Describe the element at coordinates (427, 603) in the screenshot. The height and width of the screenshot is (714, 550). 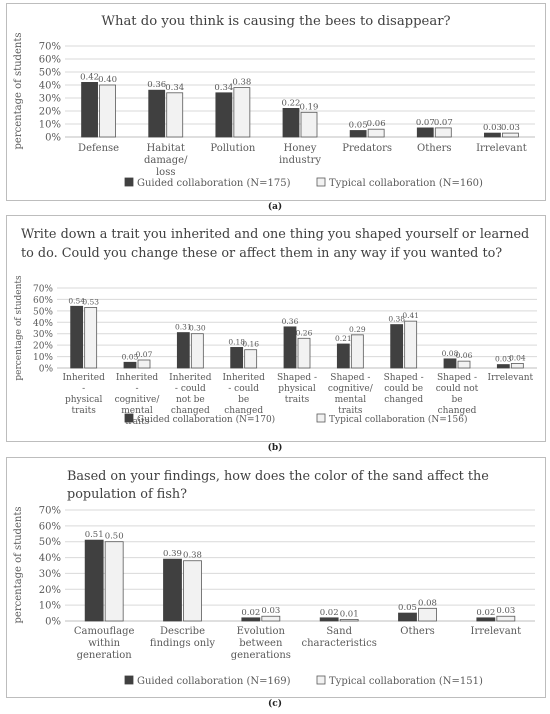
I see `data-label: 0.08` at that location.